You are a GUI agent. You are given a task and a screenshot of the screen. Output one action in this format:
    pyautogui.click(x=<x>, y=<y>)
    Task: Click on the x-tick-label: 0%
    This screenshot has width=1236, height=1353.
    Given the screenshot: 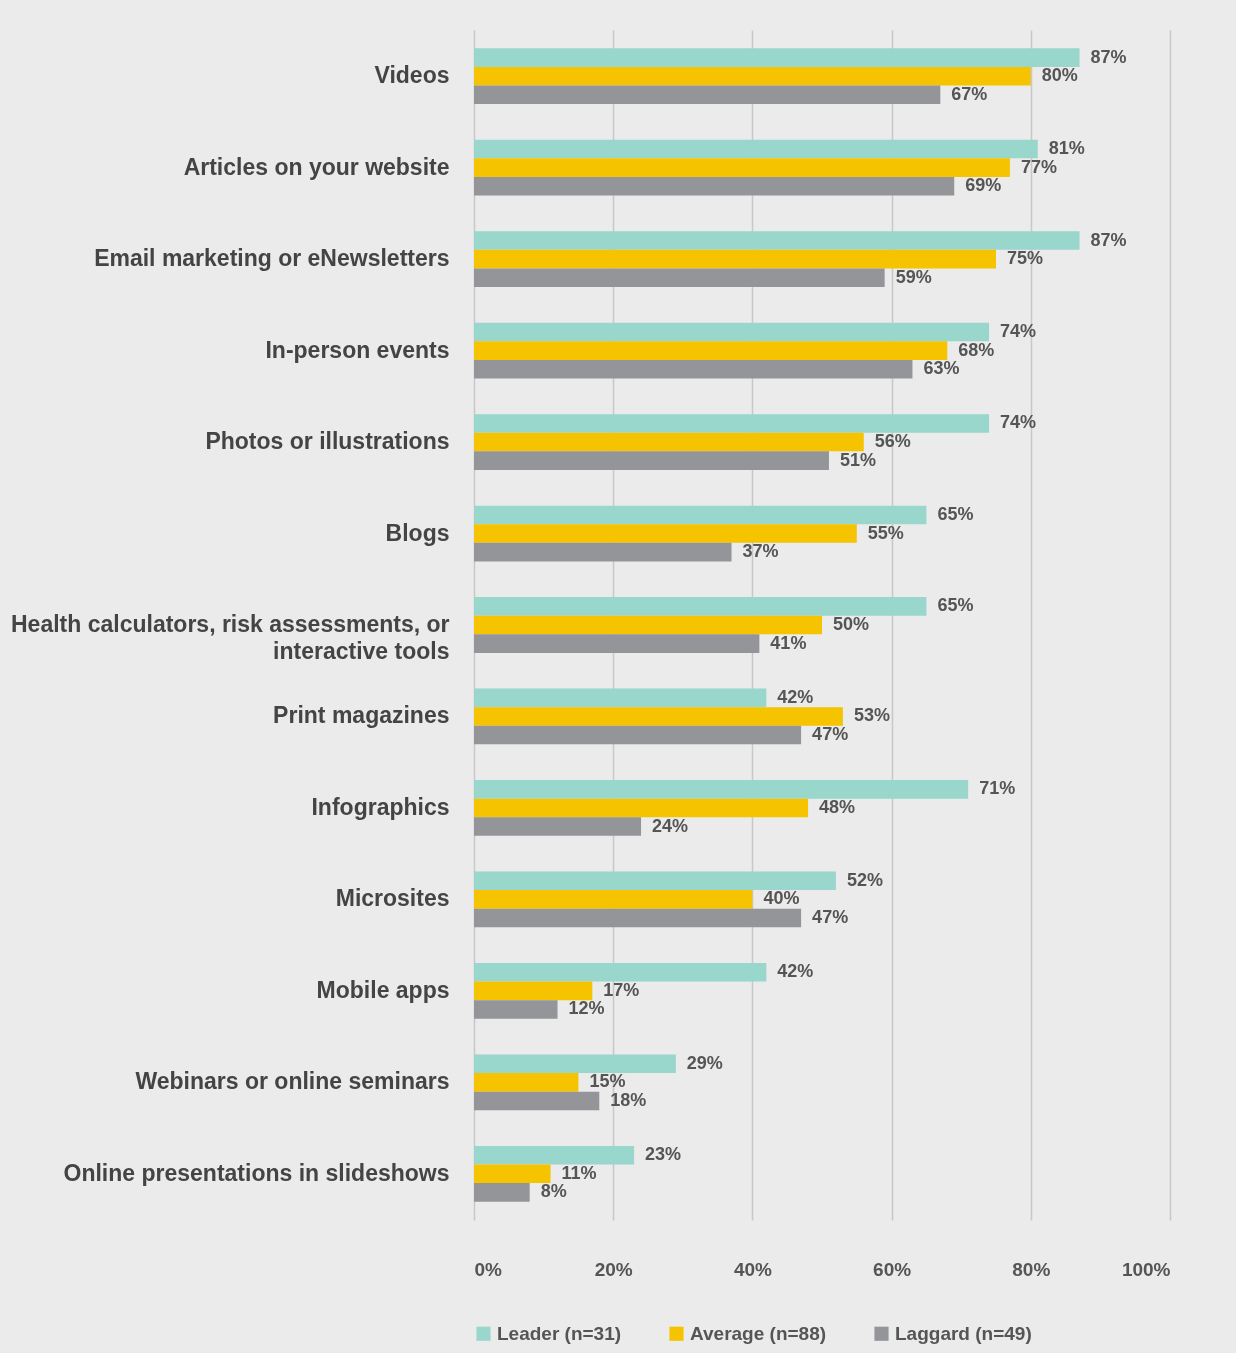 What is the action you would take?
    pyautogui.click(x=488, y=1269)
    